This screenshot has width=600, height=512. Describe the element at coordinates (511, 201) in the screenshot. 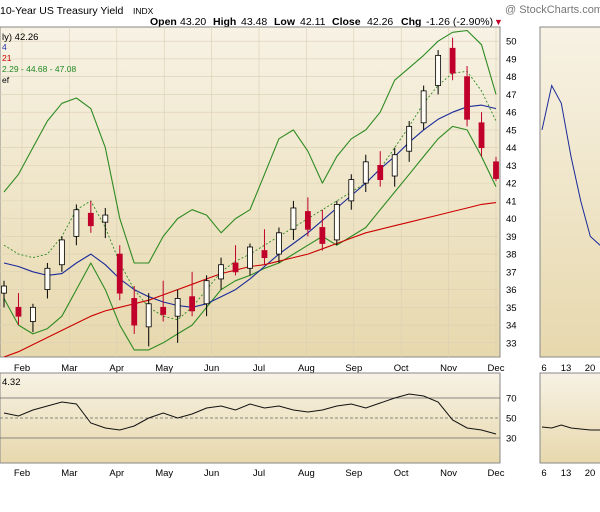

I see `price-tick-label: 41` at that location.